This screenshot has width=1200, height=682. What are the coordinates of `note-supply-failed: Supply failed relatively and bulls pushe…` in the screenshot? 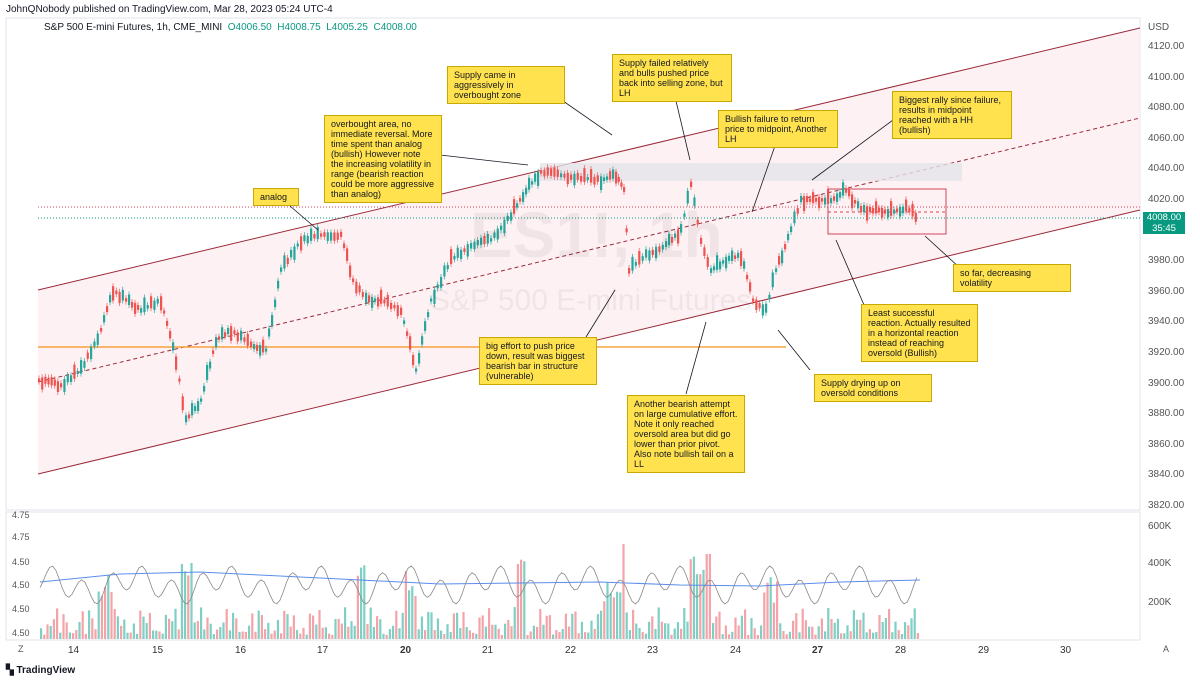 It's located at (672, 78).